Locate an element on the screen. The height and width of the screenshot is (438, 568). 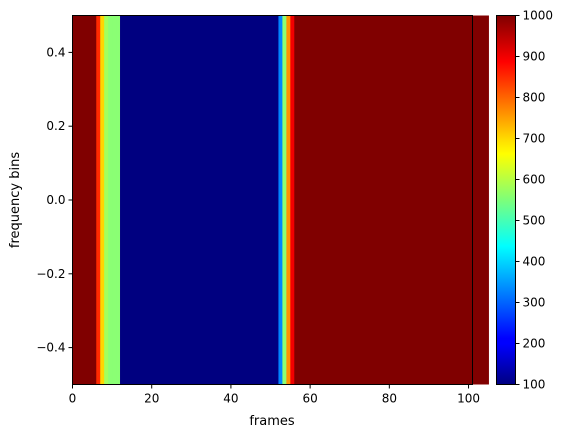
colorbar-tick-label: 100 is located at coordinates (534, 385).